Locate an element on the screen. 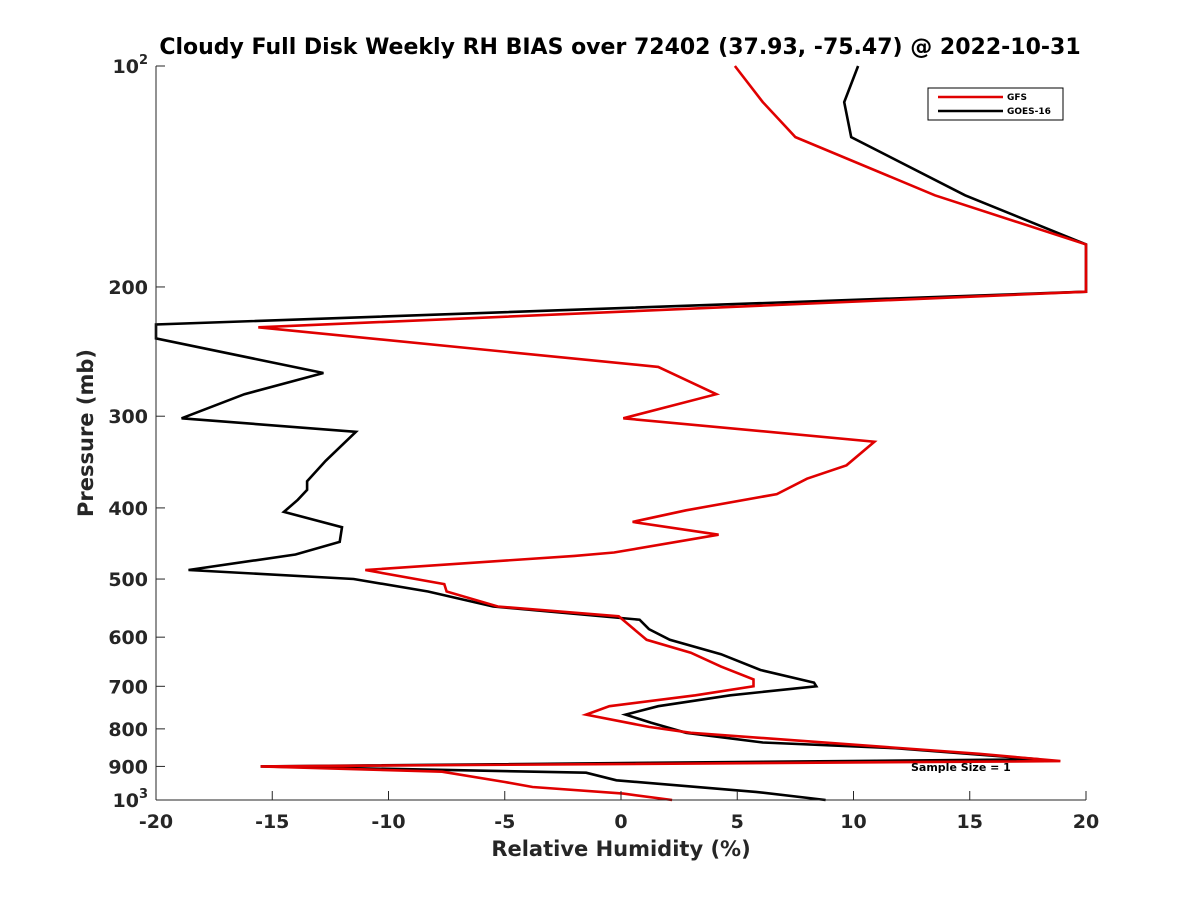 This screenshot has width=1200, height=900. legend-box is located at coordinates (995, 104).